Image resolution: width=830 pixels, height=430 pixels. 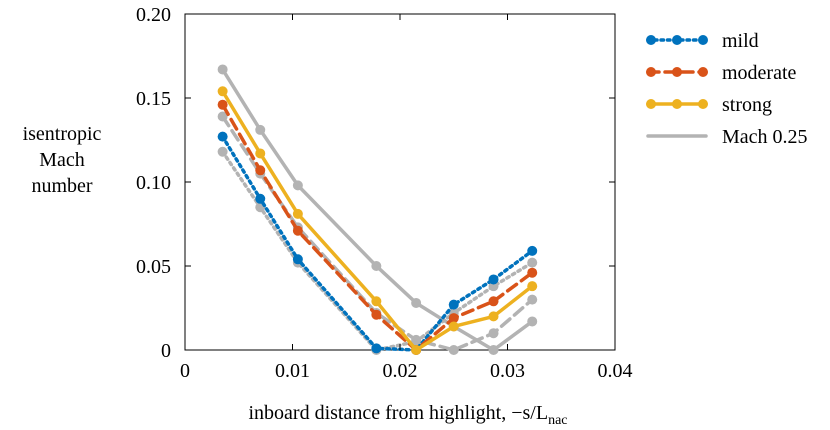 What do you see at coordinates (557, 420) in the screenshot?
I see `x-axis-label-subscript: nac` at bounding box center [557, 420].